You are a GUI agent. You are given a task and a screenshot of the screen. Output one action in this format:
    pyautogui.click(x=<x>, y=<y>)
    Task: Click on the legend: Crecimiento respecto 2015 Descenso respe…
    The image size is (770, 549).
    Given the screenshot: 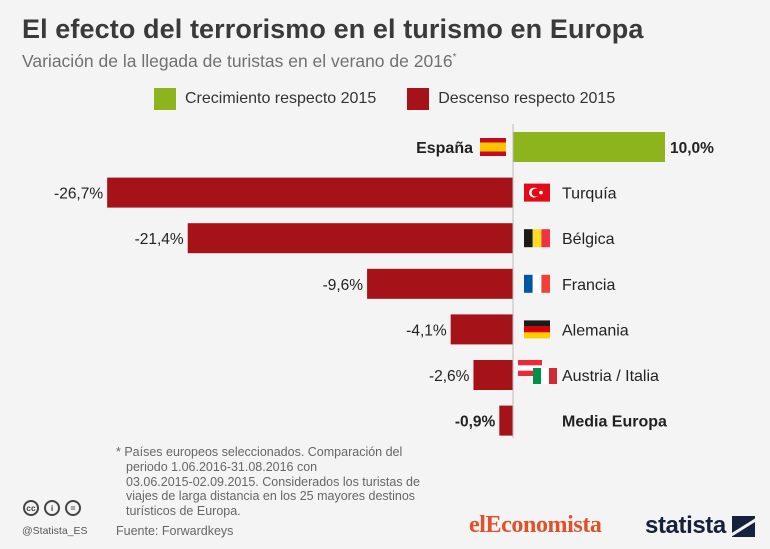 What is the action you would take?
    pyautogui.click(x=400, y=99)
    